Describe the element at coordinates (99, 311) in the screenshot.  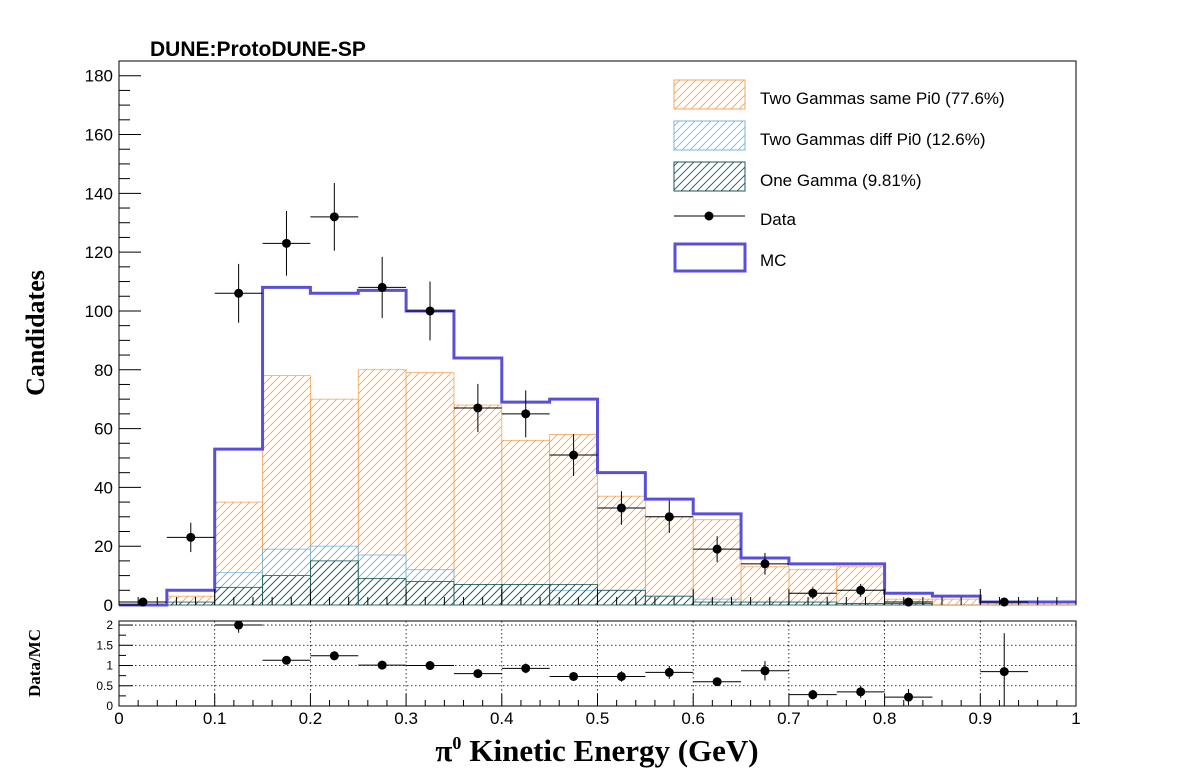
I see `y-tick-label: 100` at that location.